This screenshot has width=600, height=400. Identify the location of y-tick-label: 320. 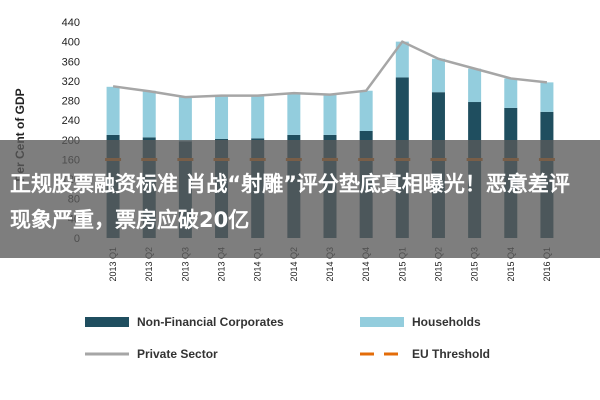
(71, 82).